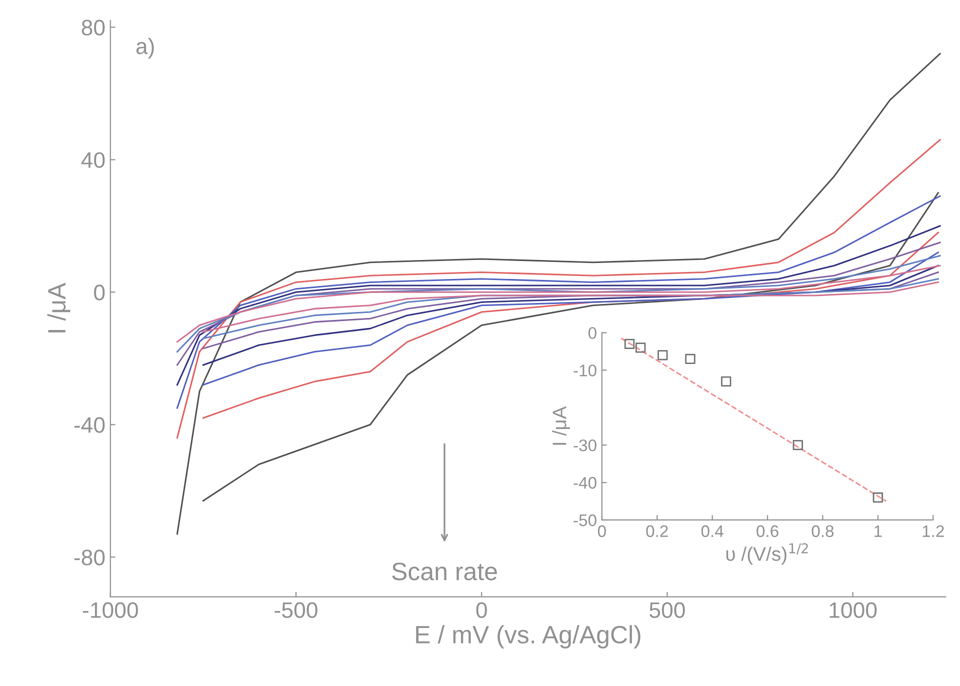 This screenshot has width=960, height=686. Describe the element at coordinates (657, 531) in the screenshot. I see `x-tick-label: 0.2` at that location.